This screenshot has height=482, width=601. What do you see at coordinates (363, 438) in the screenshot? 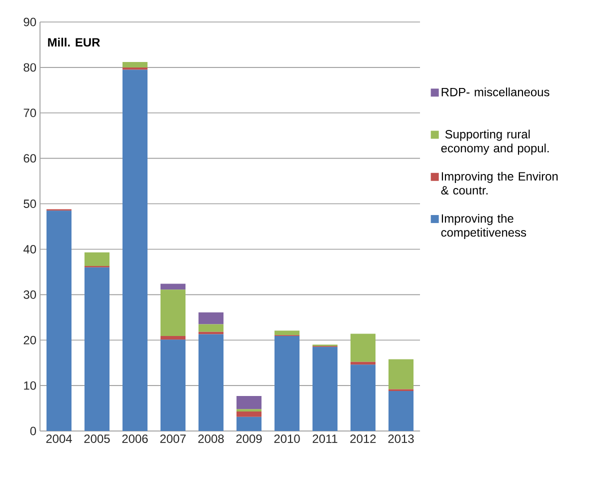
I see `x-tick-label: 2012` at bounding box center [363, 438].